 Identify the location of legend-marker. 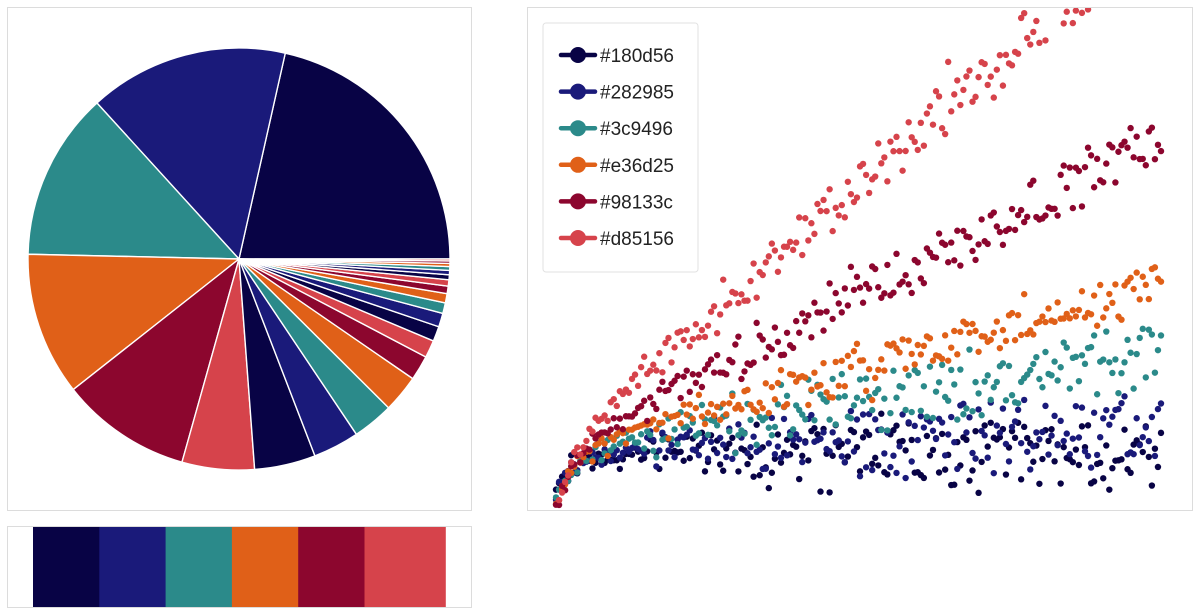
(578, 55).